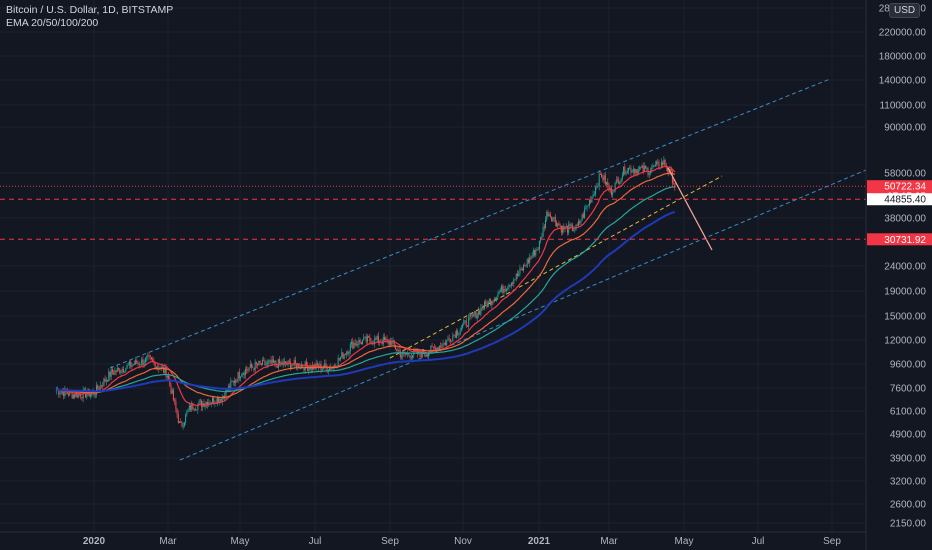  Describe the element at coordinates (905, 341) in the screenshot. I see `y-tick-label: 12000.00` at that location.